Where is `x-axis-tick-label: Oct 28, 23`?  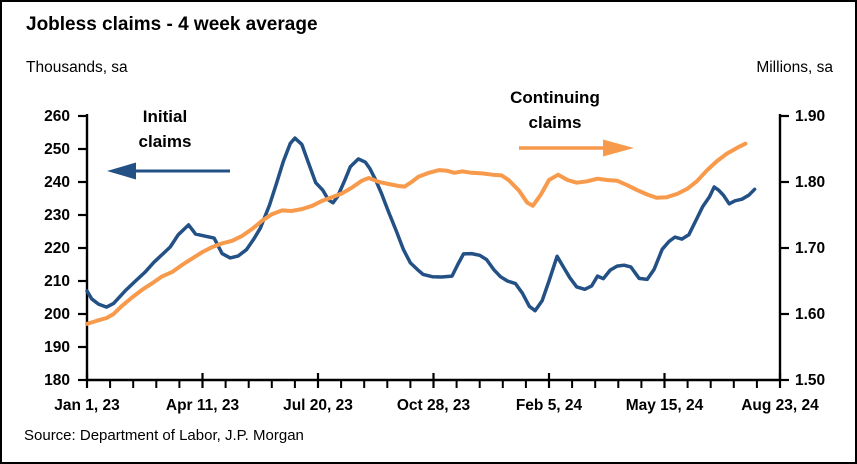 x-axis-tick-label: Oct 28, 23 is located at coordinates (433, 405).